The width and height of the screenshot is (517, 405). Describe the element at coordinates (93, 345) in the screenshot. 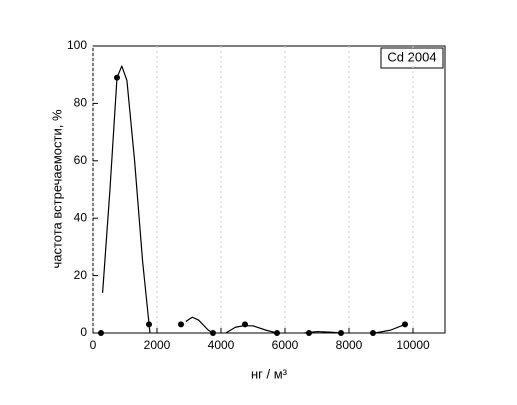

I see `x-tick-label: 0` at that location.